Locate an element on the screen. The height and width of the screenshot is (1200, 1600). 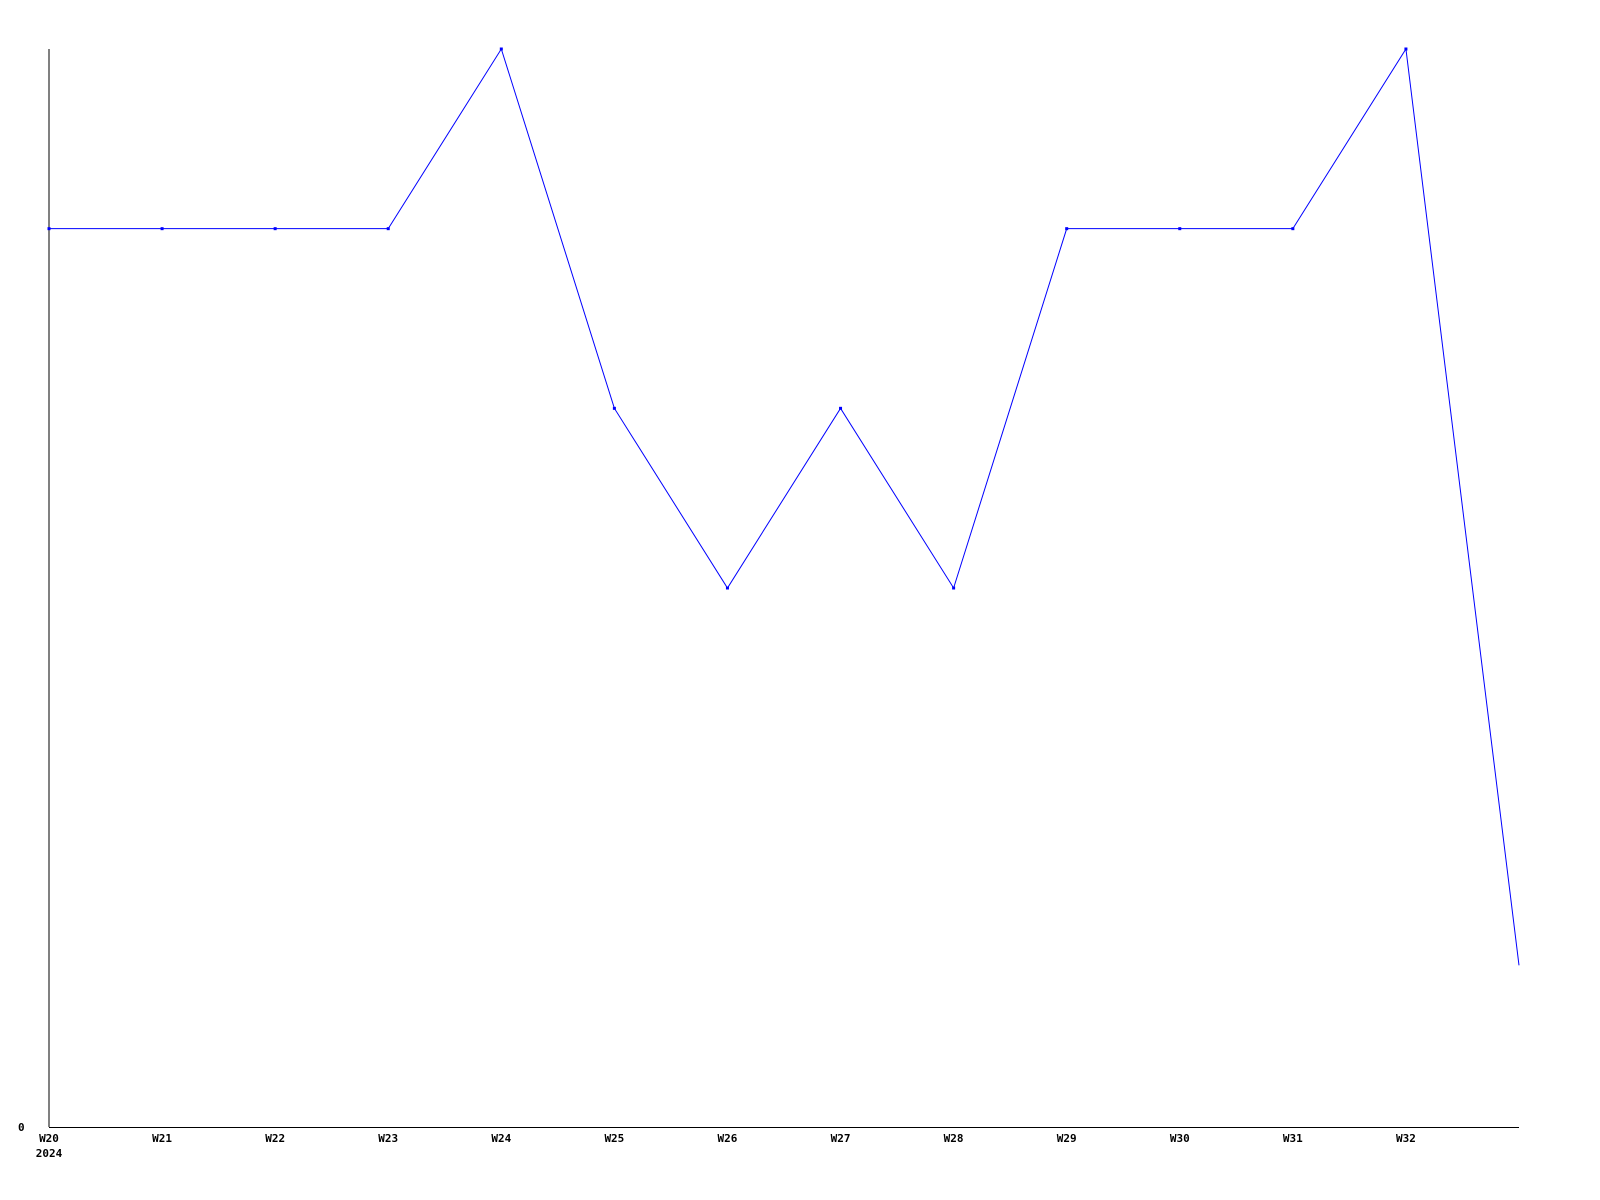
y-tick-label: 0 is located at coordinates (21, 1127).